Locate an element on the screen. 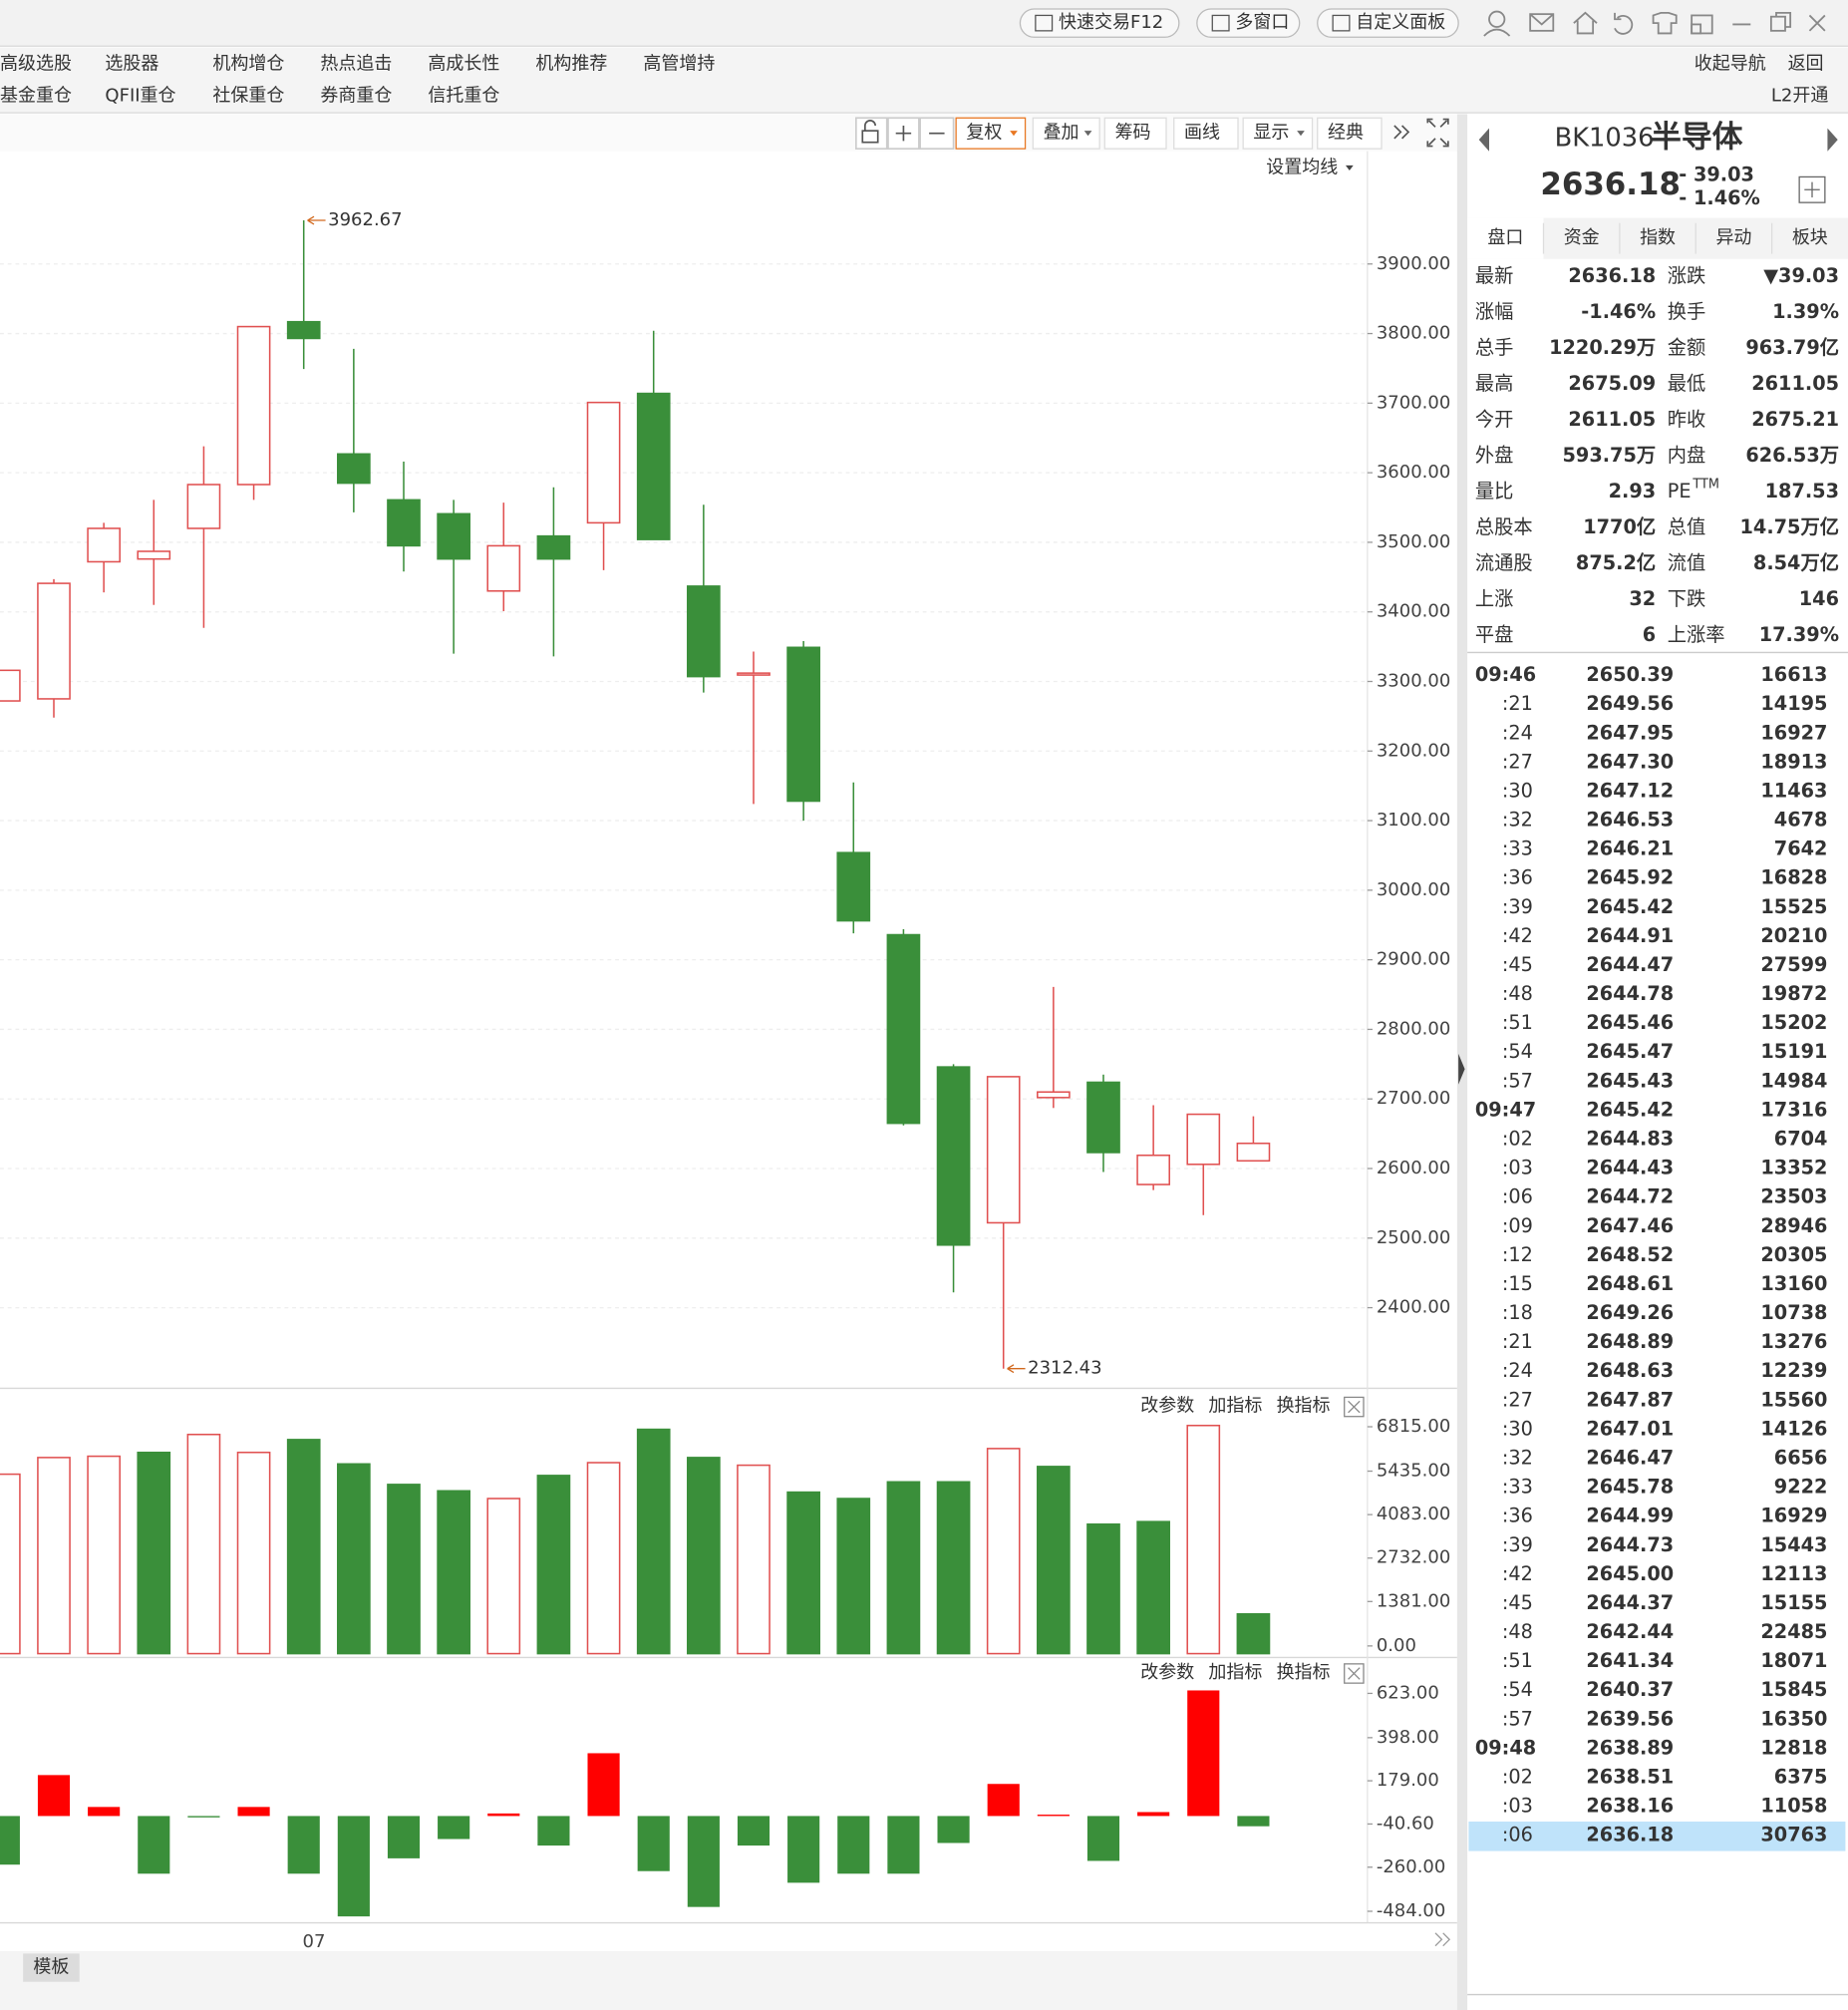  nav-item: 社保重仓 is located at coordinates (248, 95).